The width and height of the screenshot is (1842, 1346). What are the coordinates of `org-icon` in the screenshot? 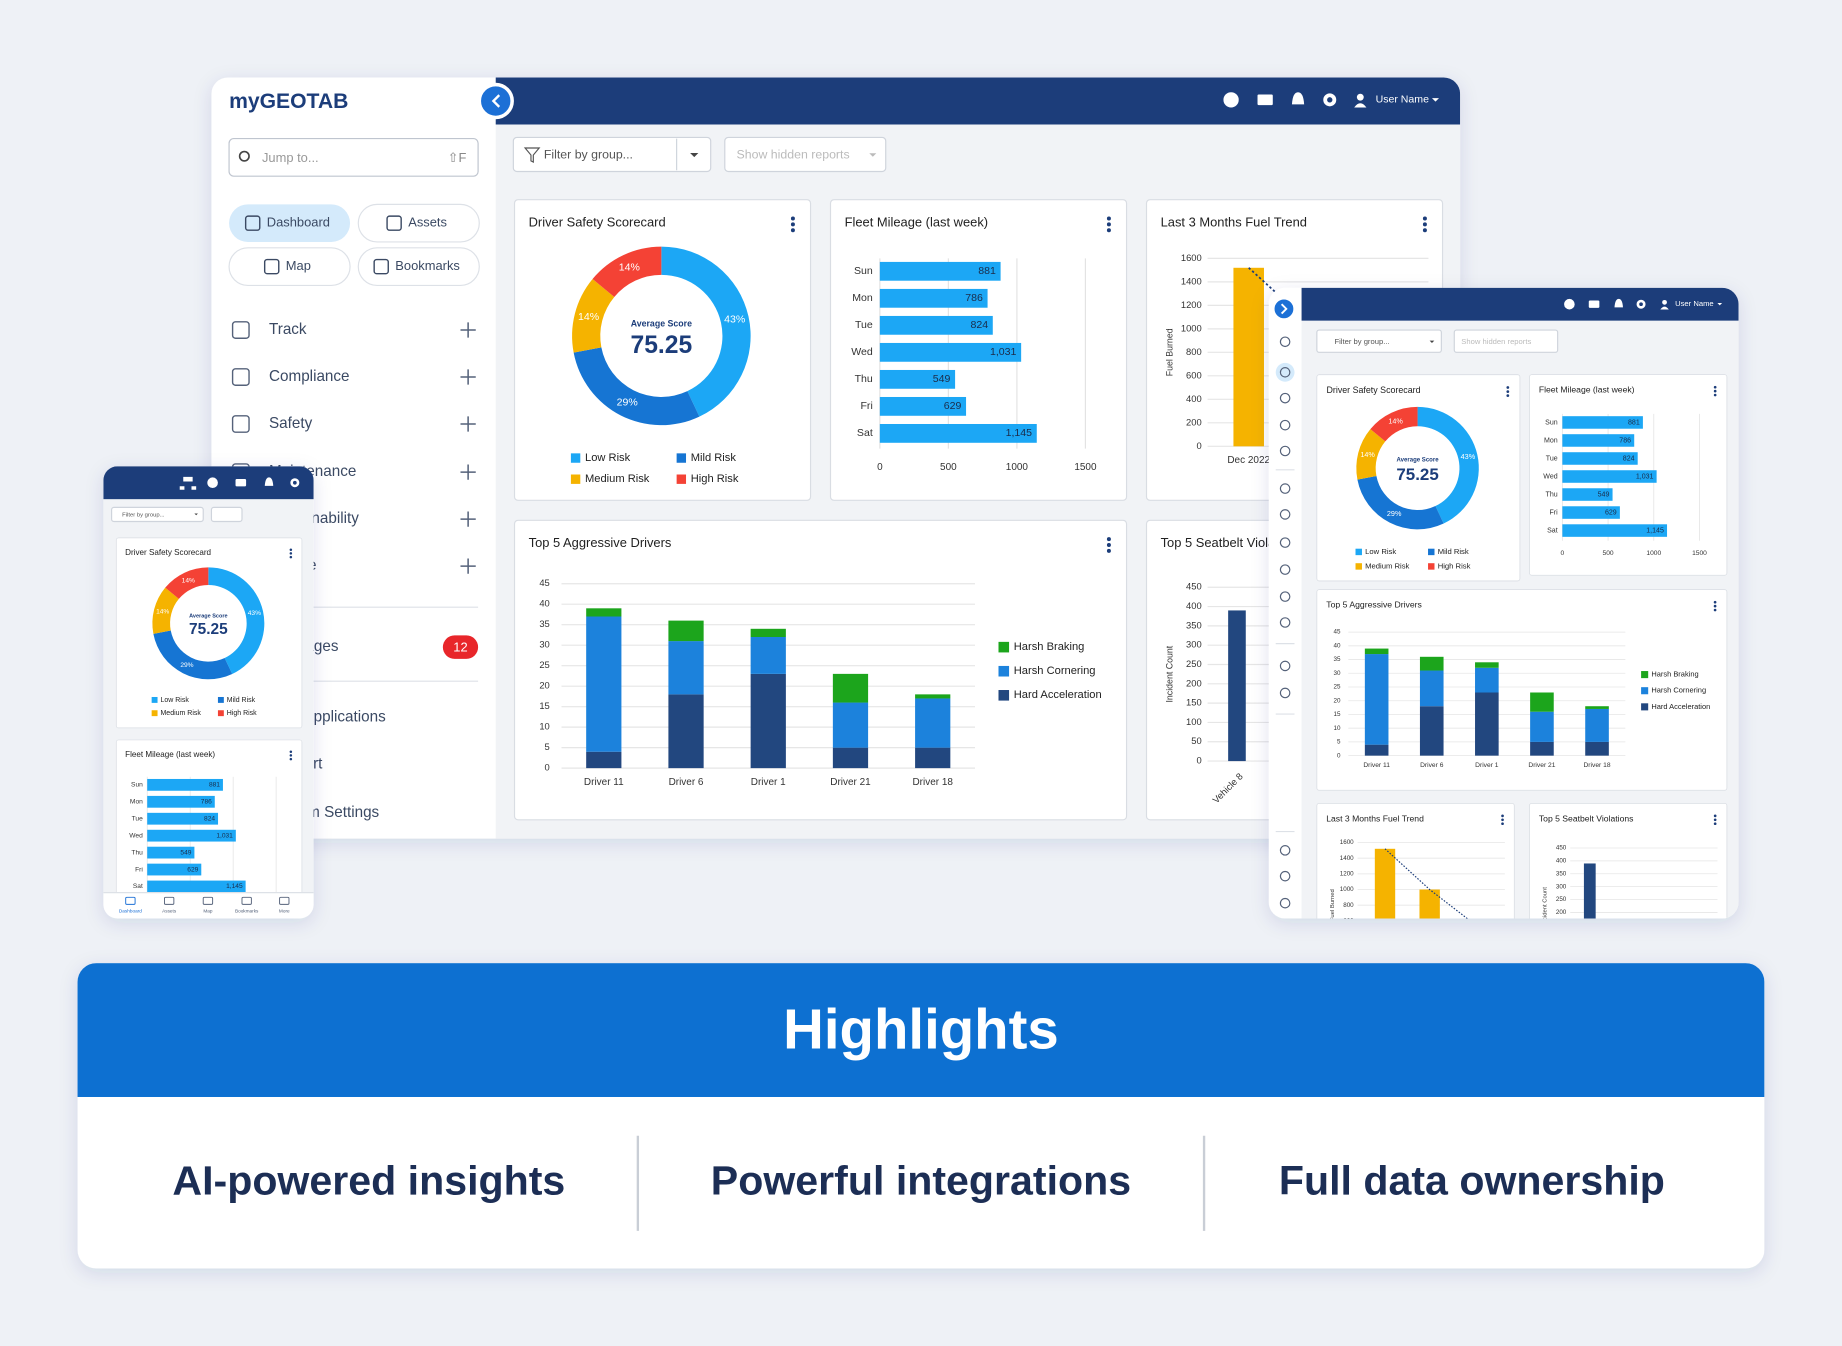 It's located at (188, 483).